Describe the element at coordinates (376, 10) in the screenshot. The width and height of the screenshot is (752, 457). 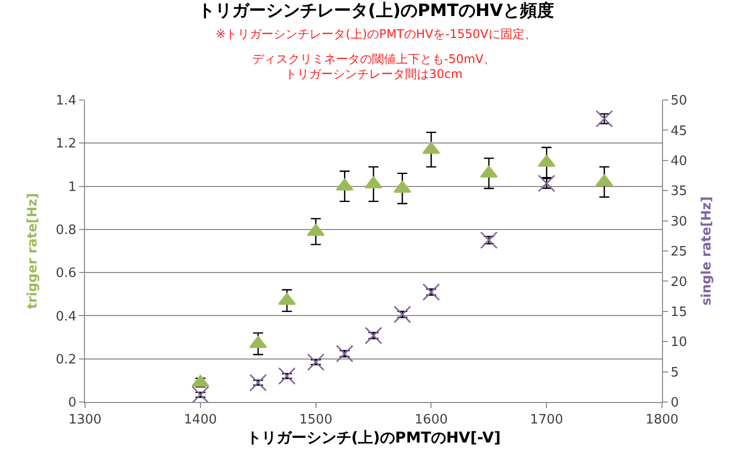
I see `chart-title: トリガーシンチレータ(上)のPMTのHVと頻度` at that location.